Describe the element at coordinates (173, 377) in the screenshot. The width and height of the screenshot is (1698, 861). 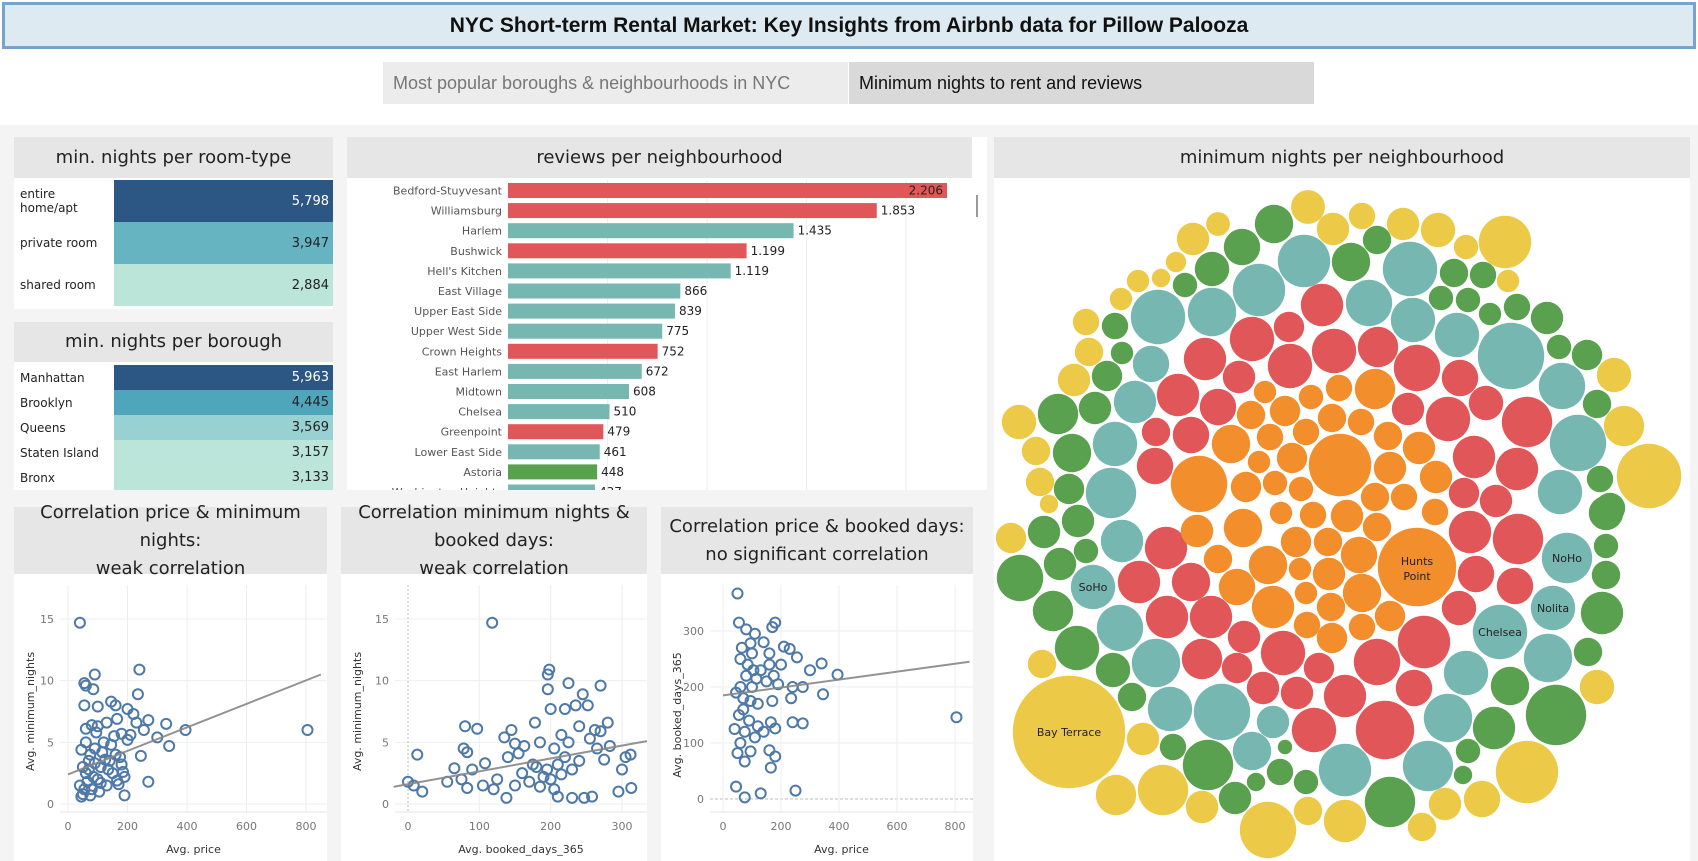
I see `borough-row: Manhattan 5,963` at that location.